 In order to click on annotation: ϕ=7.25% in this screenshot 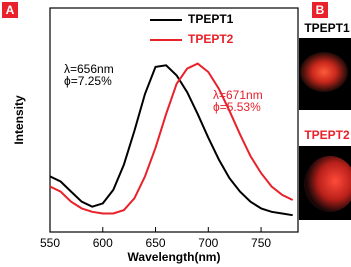, I will do `click(88, 81)`.